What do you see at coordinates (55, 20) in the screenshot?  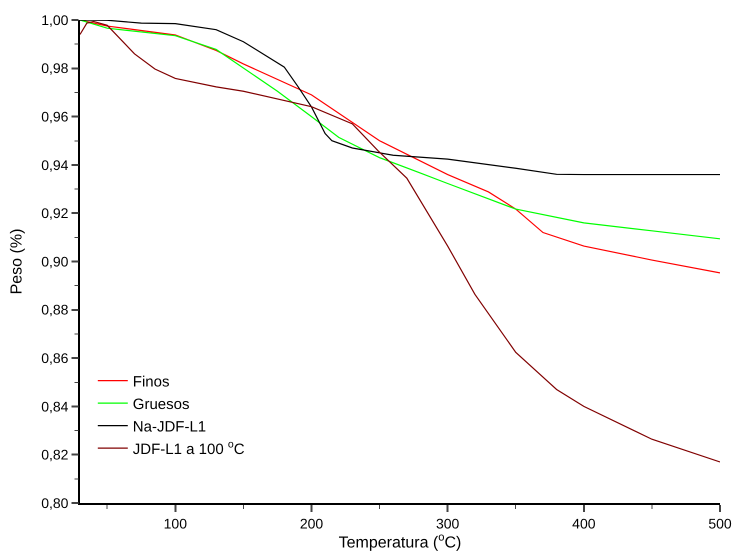 I see `y-tick-label: 1,00` at bounding box center [55, 20].